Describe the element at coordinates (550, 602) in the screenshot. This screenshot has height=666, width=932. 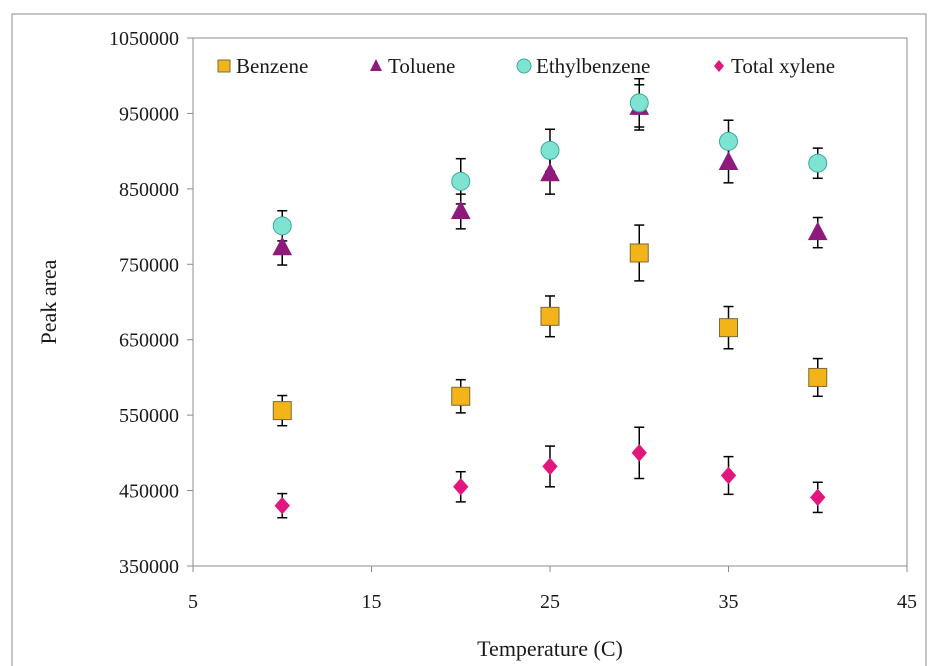
I see `x-tick-label: 25` at that location.